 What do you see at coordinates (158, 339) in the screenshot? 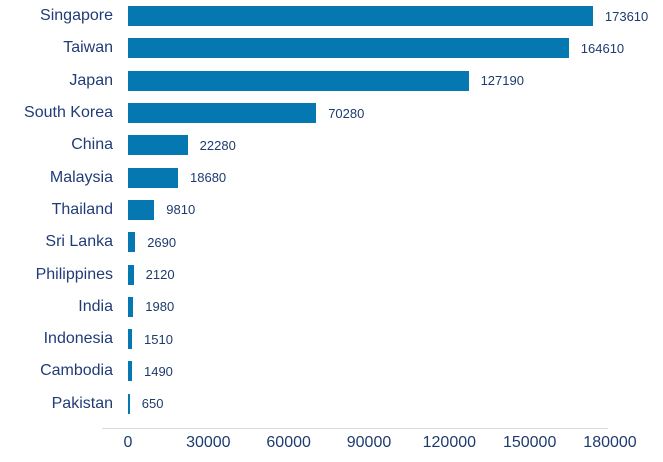
I see `value-label: 1510` at bounding box center [158, 339].